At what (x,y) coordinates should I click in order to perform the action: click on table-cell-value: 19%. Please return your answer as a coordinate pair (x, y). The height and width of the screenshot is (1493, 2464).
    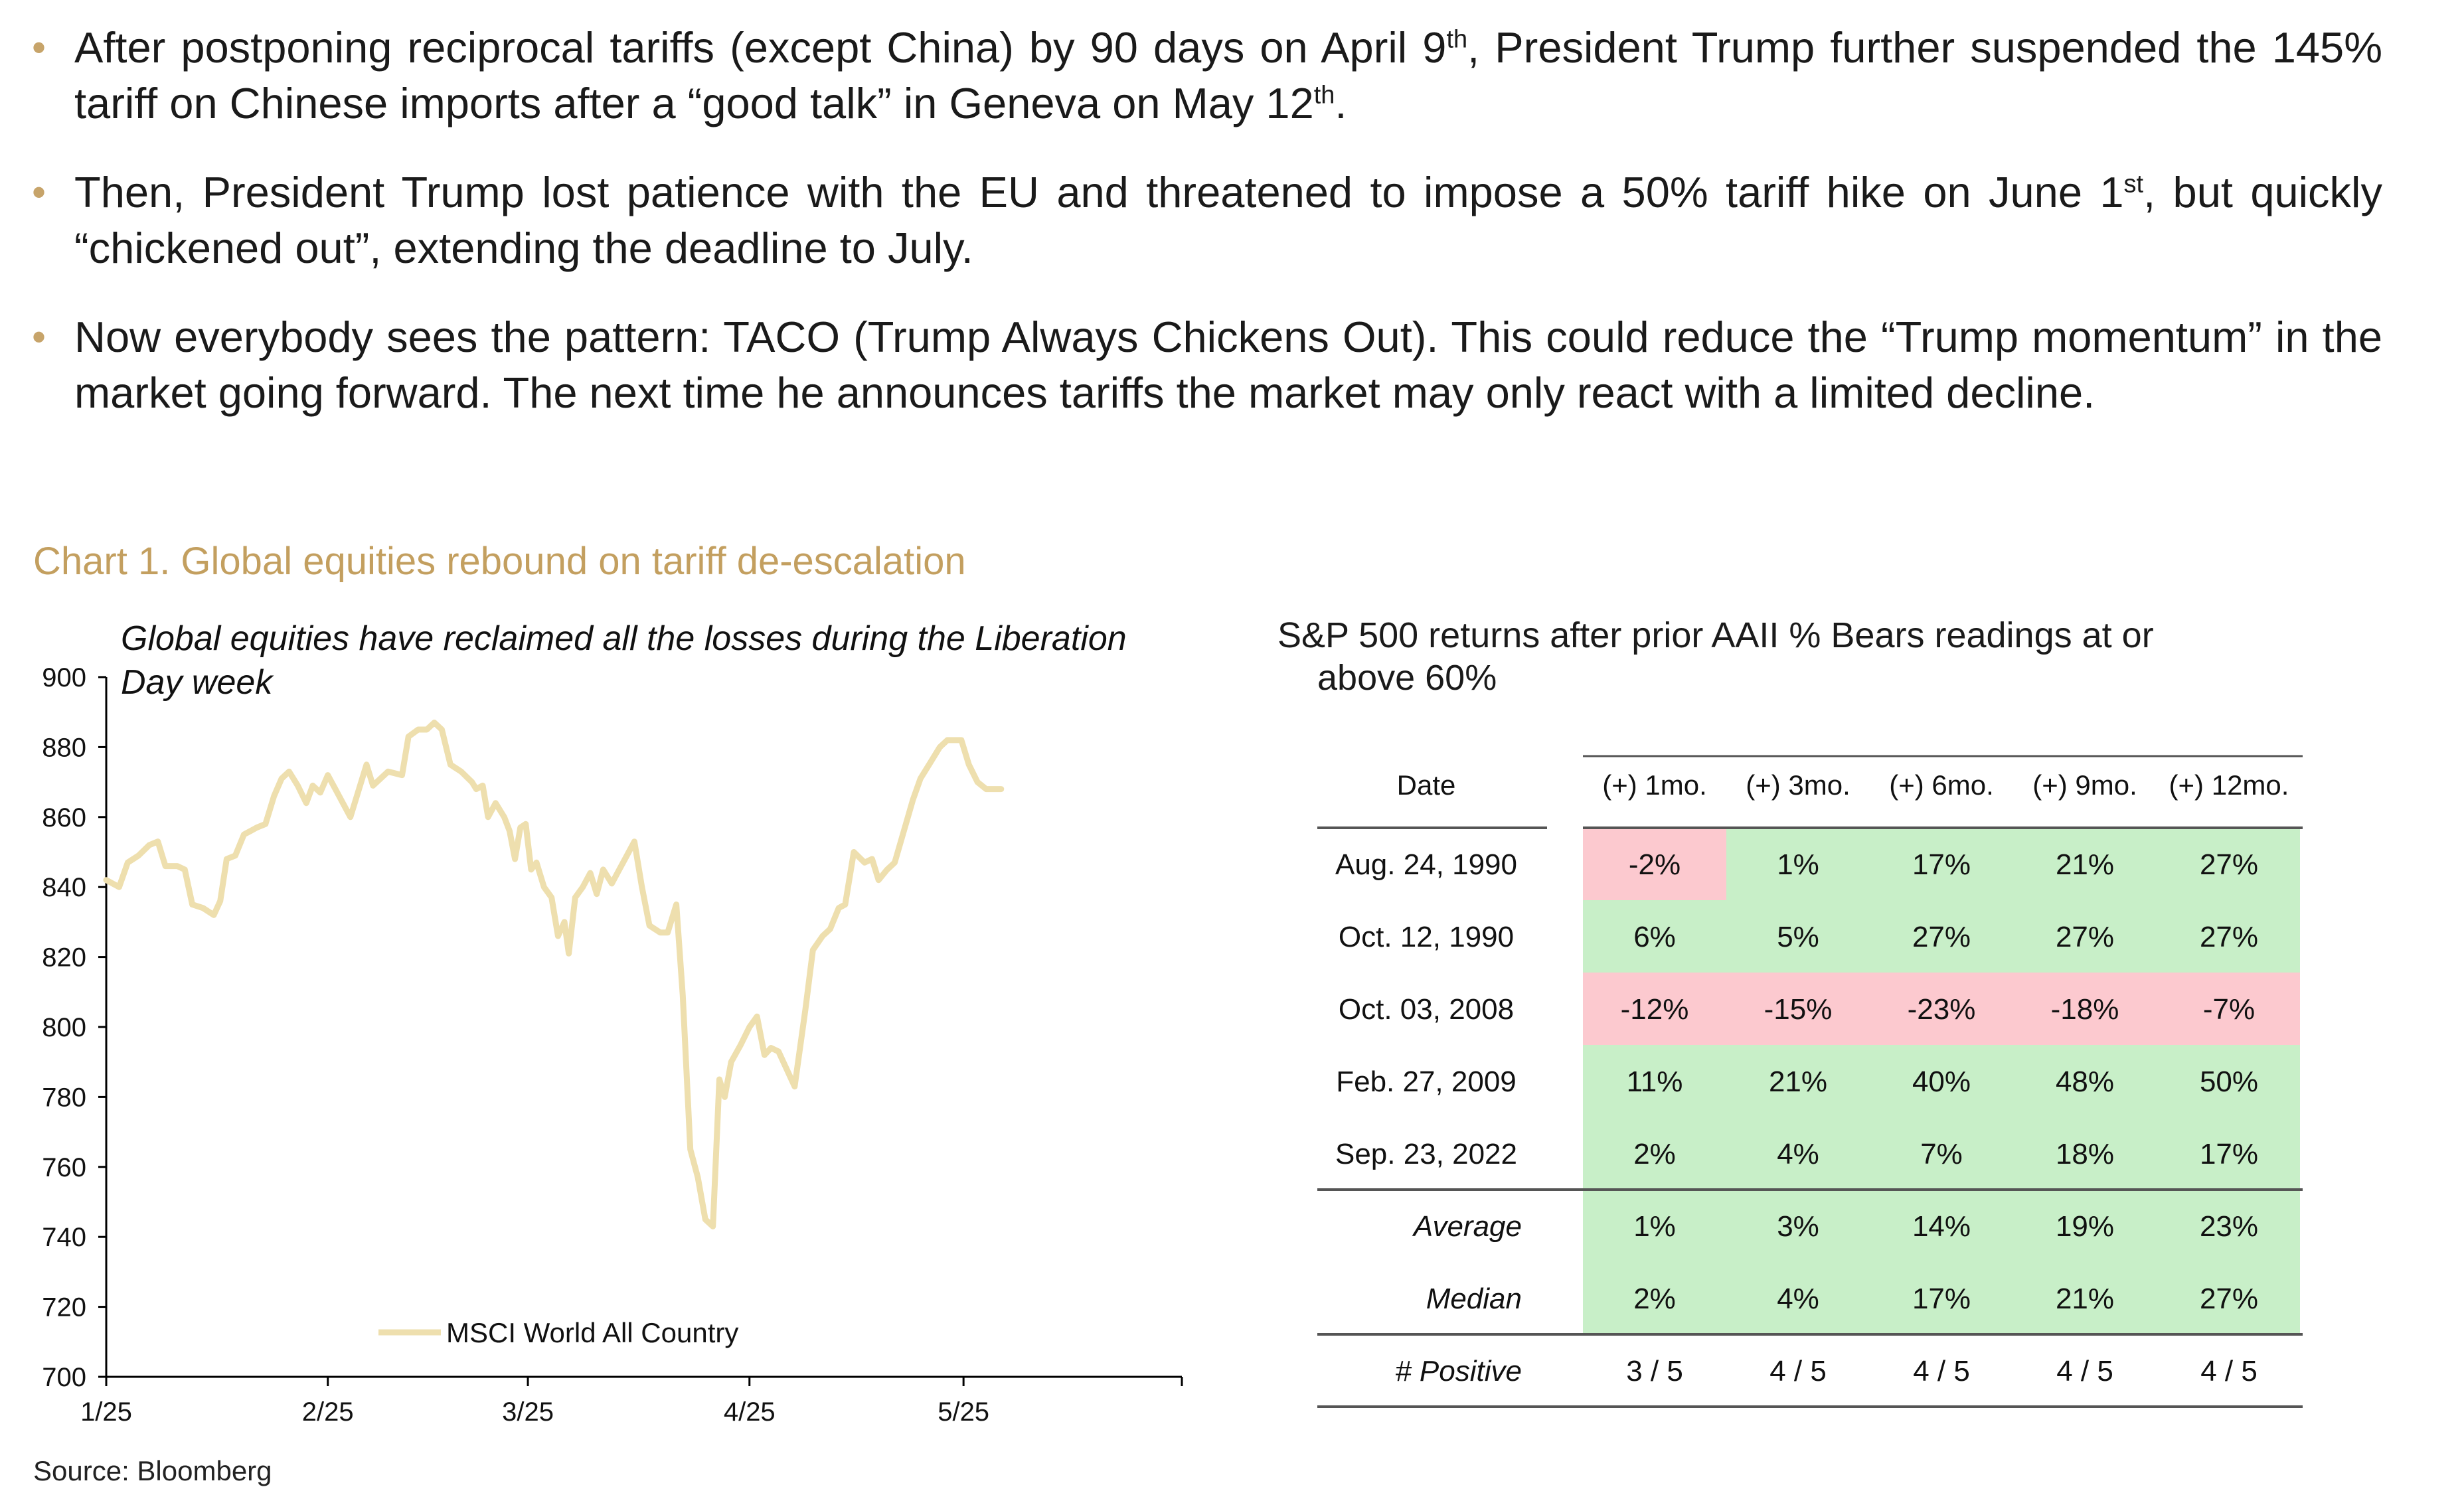
    Looking at the image, I should click on (2085, 1226).